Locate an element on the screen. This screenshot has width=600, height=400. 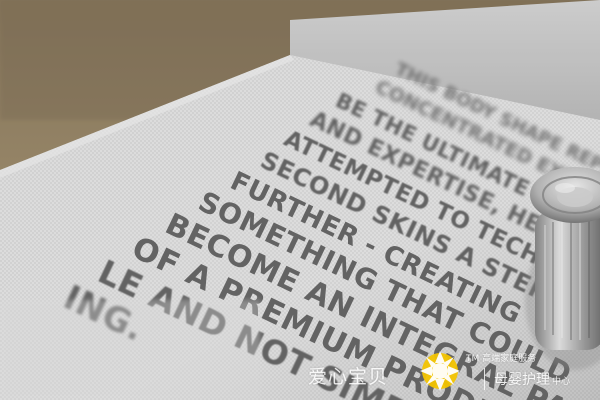
watermark-subtitle-small: 中心 is located at coordinates (561, 382).